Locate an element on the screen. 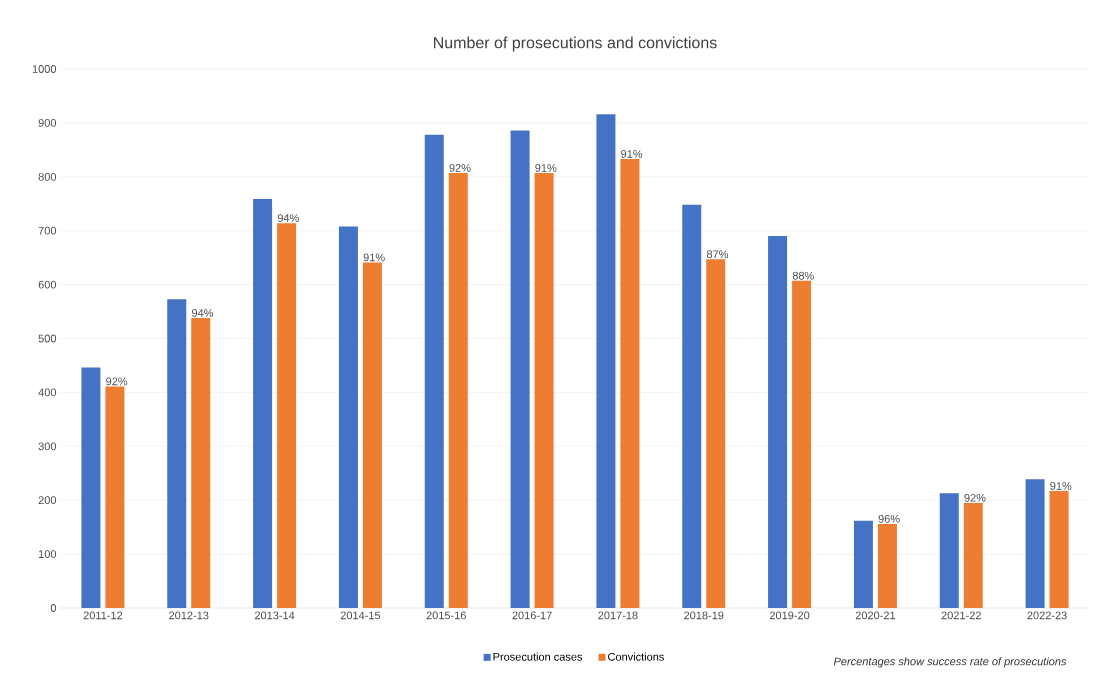 The height and width of the screenshot is (681, 1098). y-tick-label: 200 is located at coordinates (47, 500).